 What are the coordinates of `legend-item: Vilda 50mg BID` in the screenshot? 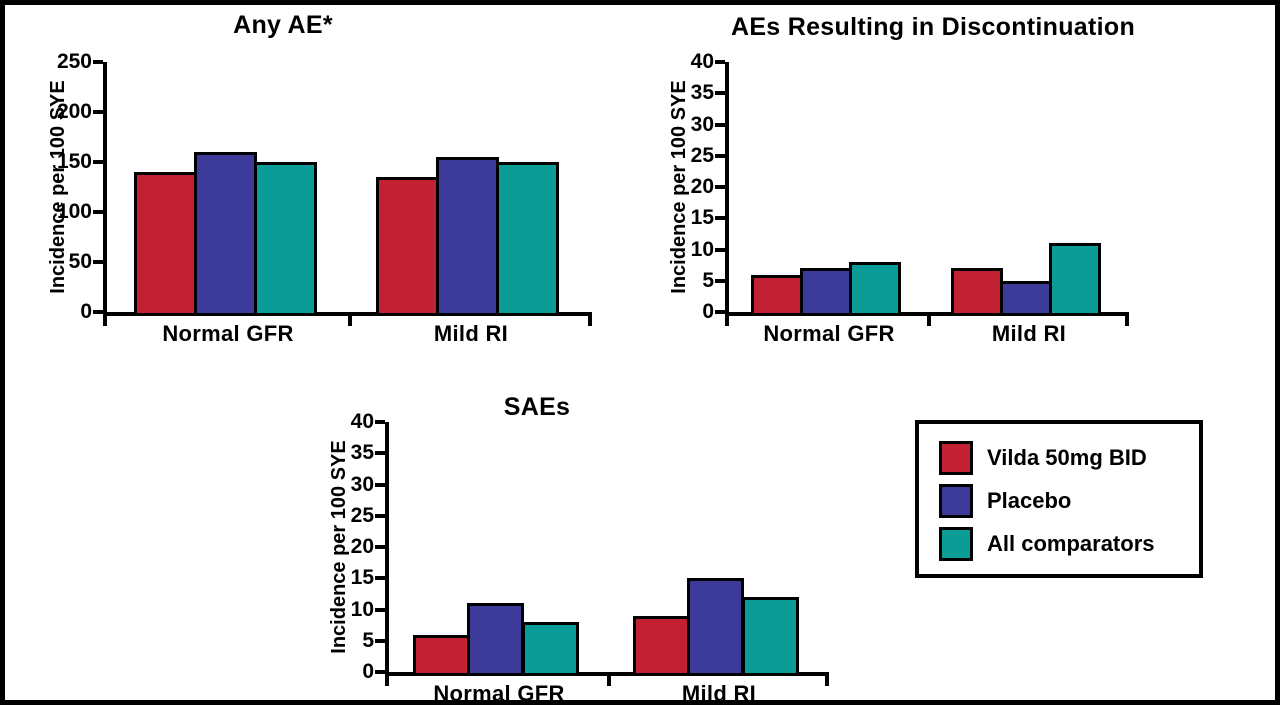 It's located at (1069, 458).